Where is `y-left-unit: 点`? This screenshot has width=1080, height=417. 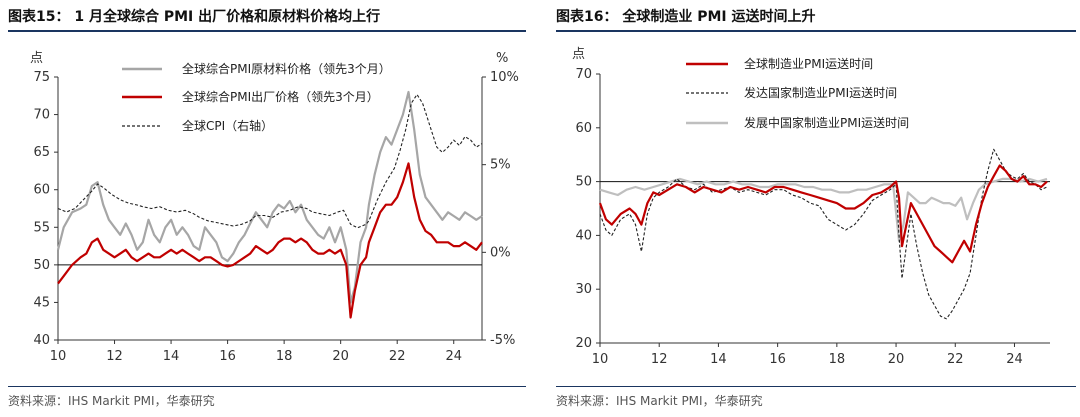 y-left-unit: 点 is located at coordinates (36, 58).